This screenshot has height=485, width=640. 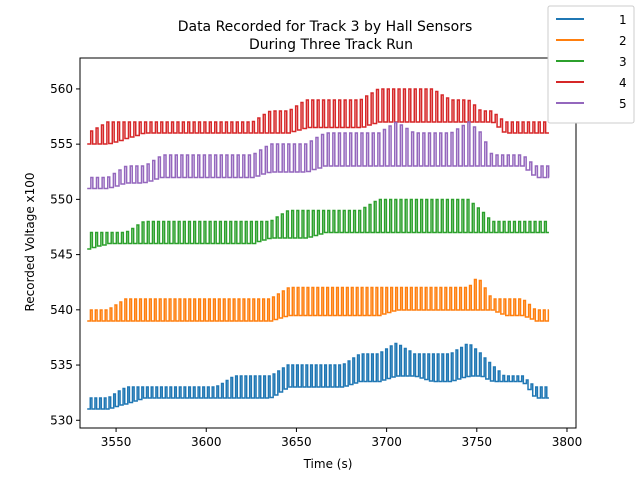 I want to click on x-tick-label: 3600, so click(x=206, y=442).